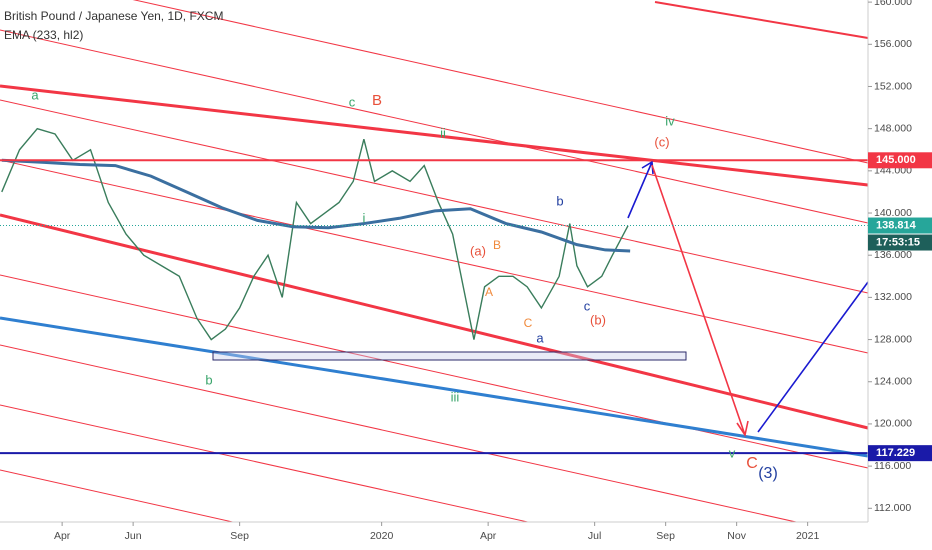 This screenshot has width=932, height=550. Describe the element at coordinates (478, 250) in the screenshot. I see `wave-label: (a)` at that location.